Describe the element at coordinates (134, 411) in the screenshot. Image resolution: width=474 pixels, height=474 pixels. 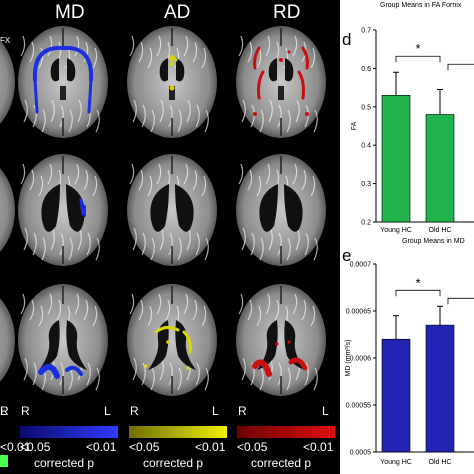
I see `orientation-right-ad: R` at that location.